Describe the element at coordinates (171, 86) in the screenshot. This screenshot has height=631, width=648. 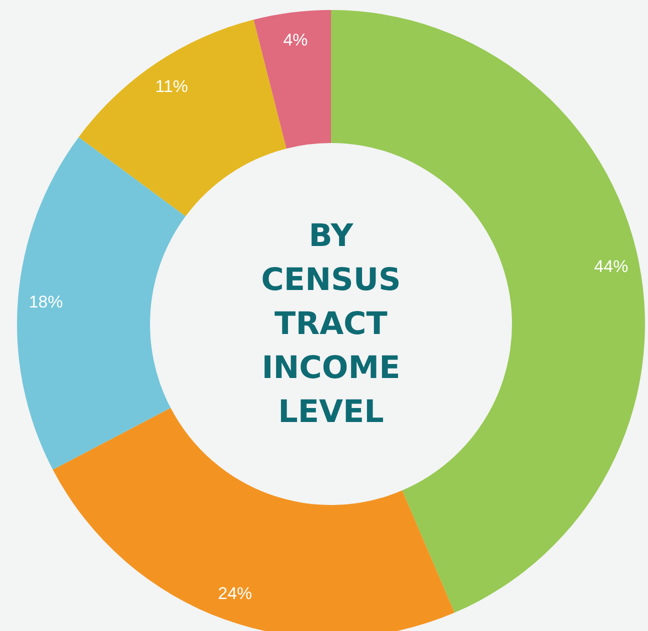
I see `data-label: 11%` at that location.